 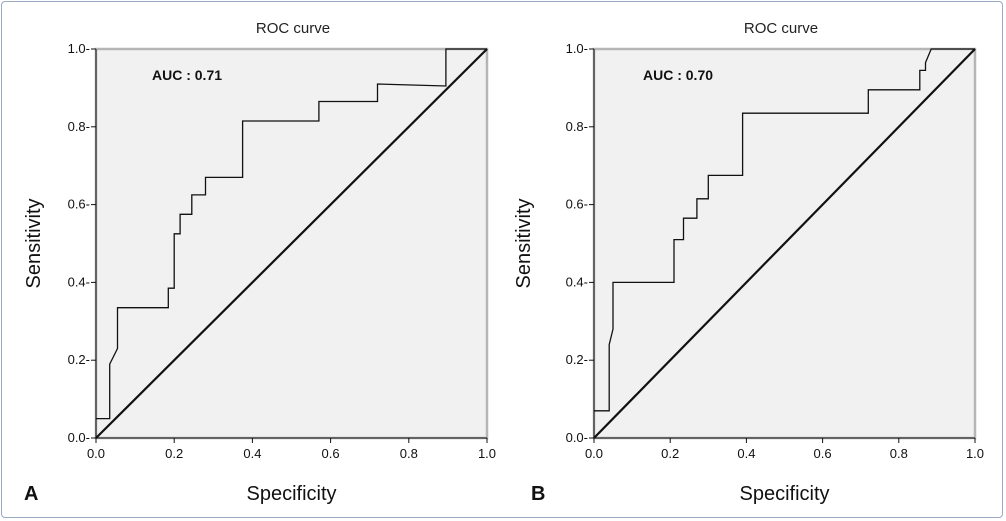 I want to click on panel-letter: B, so click(x=538, y=494).